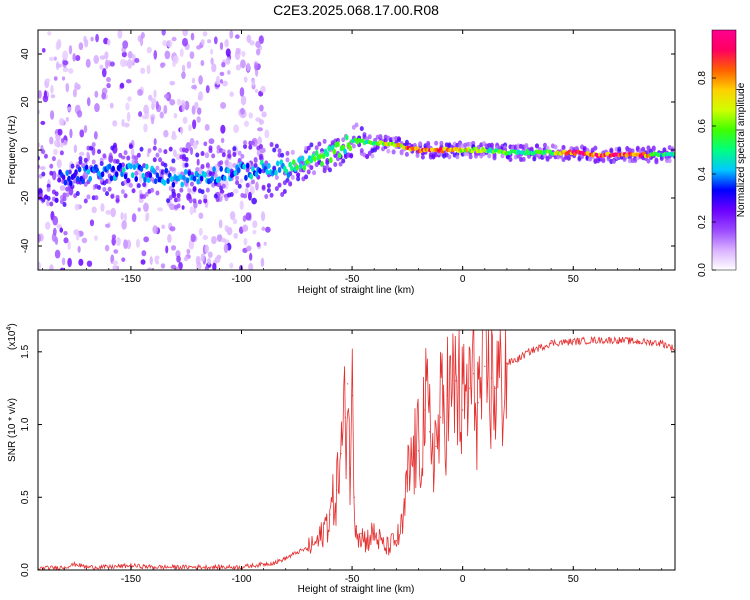 This screenshot has width=750, height=600. What do you see at coordinates (25, 102) in the screenshot?
I see `spectrogram-y-tick-label: 20` at bounding box center [25, 102].